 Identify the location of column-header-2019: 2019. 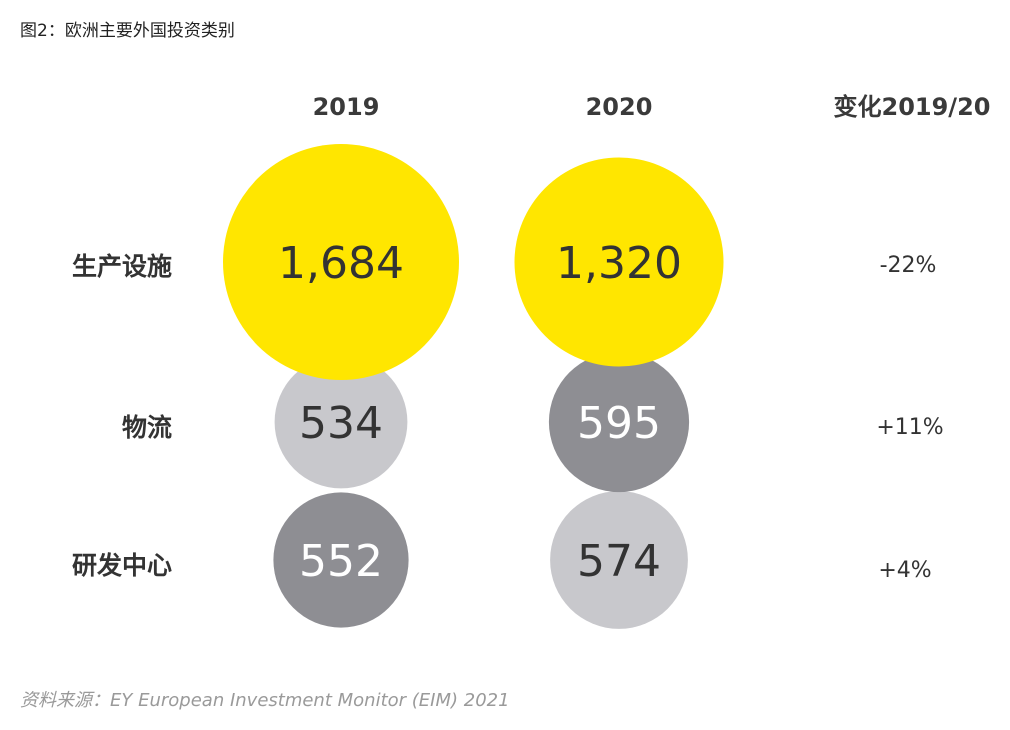
(346, 107).